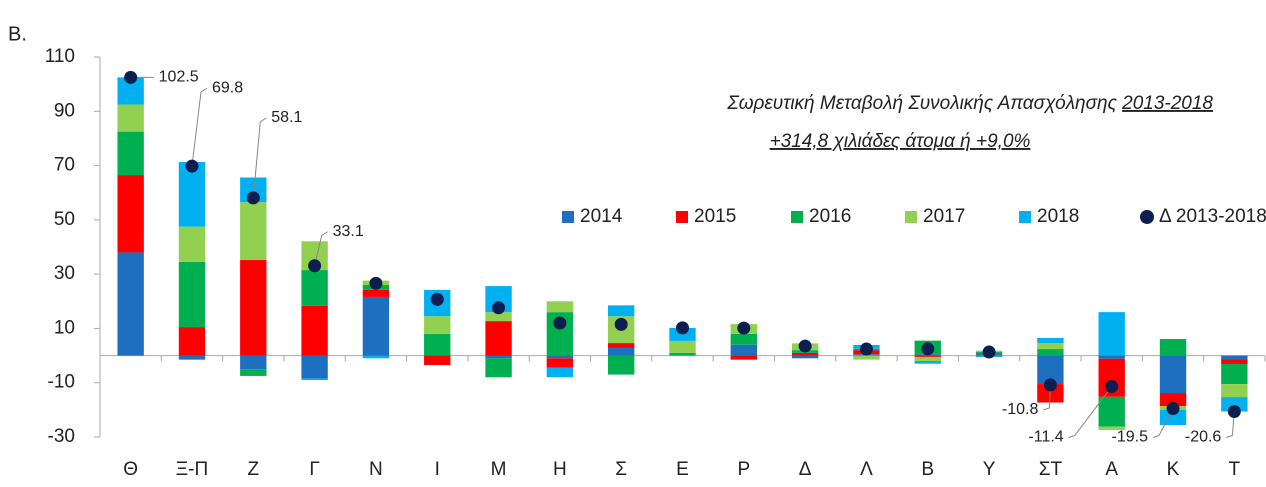  I want to click on x-tick-label: Α, so click(1111, 469).